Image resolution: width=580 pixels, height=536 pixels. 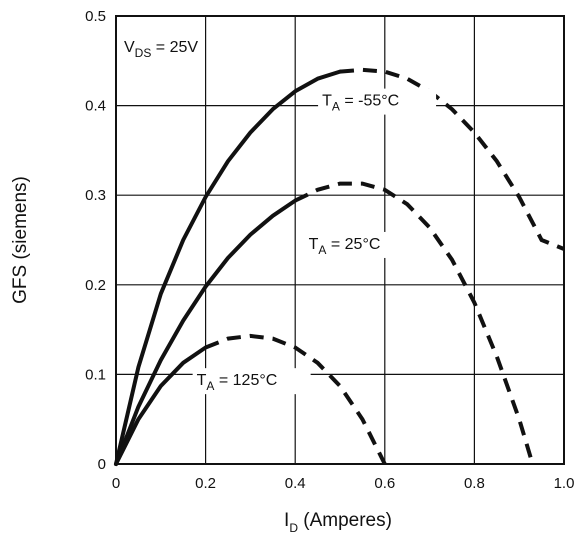 I want to click on x-tick-label-0: 0, so click(x=116, y=483).